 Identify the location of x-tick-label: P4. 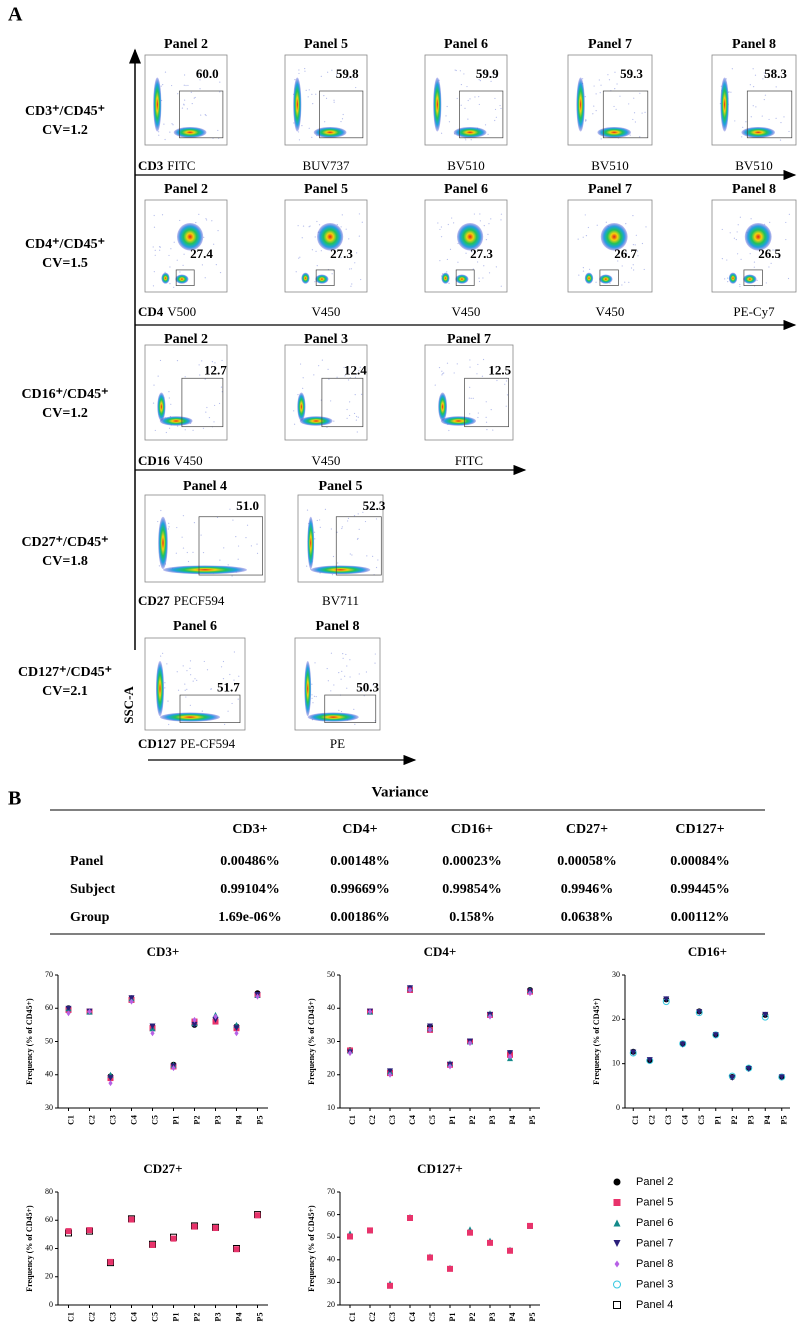
(238, 1317).